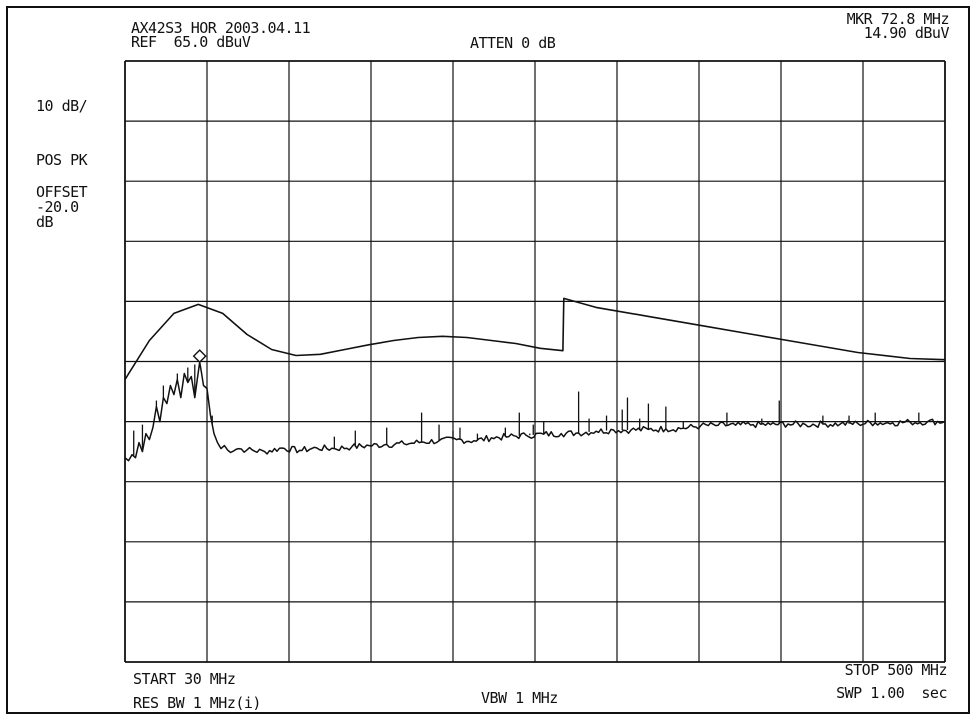  Describe the element at coordinates (891, 693) in the screenshot. I see `sweep-time: SWP 1.00 sec` at that location.